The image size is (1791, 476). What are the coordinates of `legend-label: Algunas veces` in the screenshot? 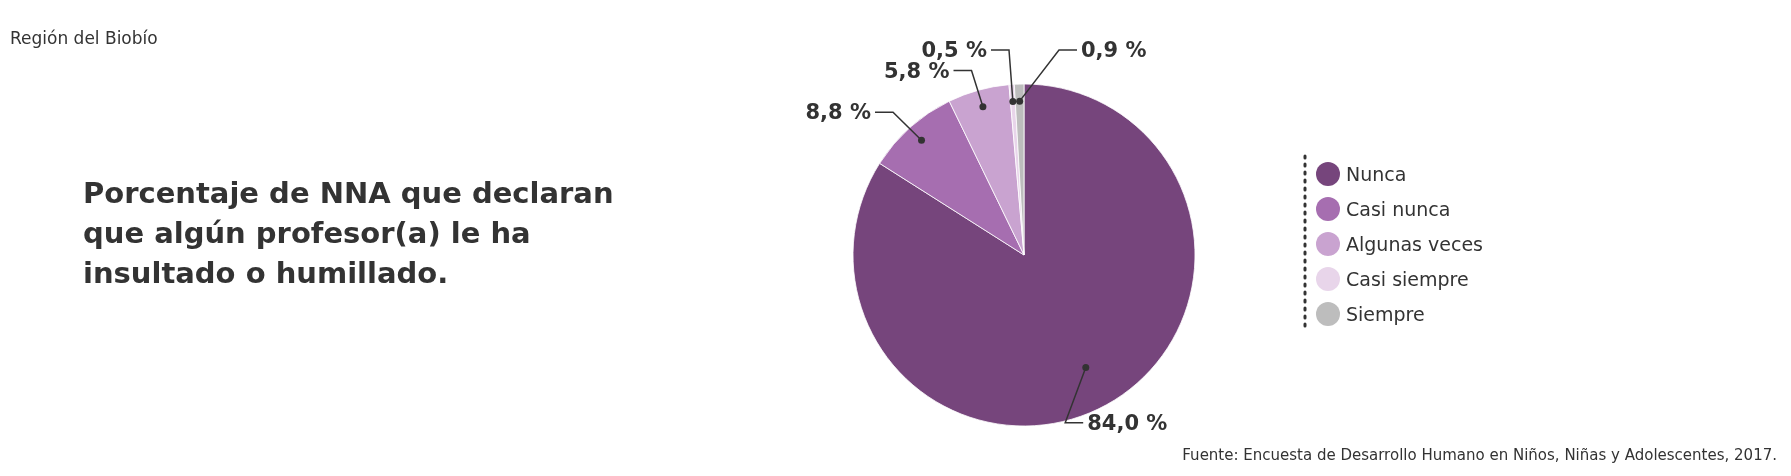 It's located at (1414, 243).